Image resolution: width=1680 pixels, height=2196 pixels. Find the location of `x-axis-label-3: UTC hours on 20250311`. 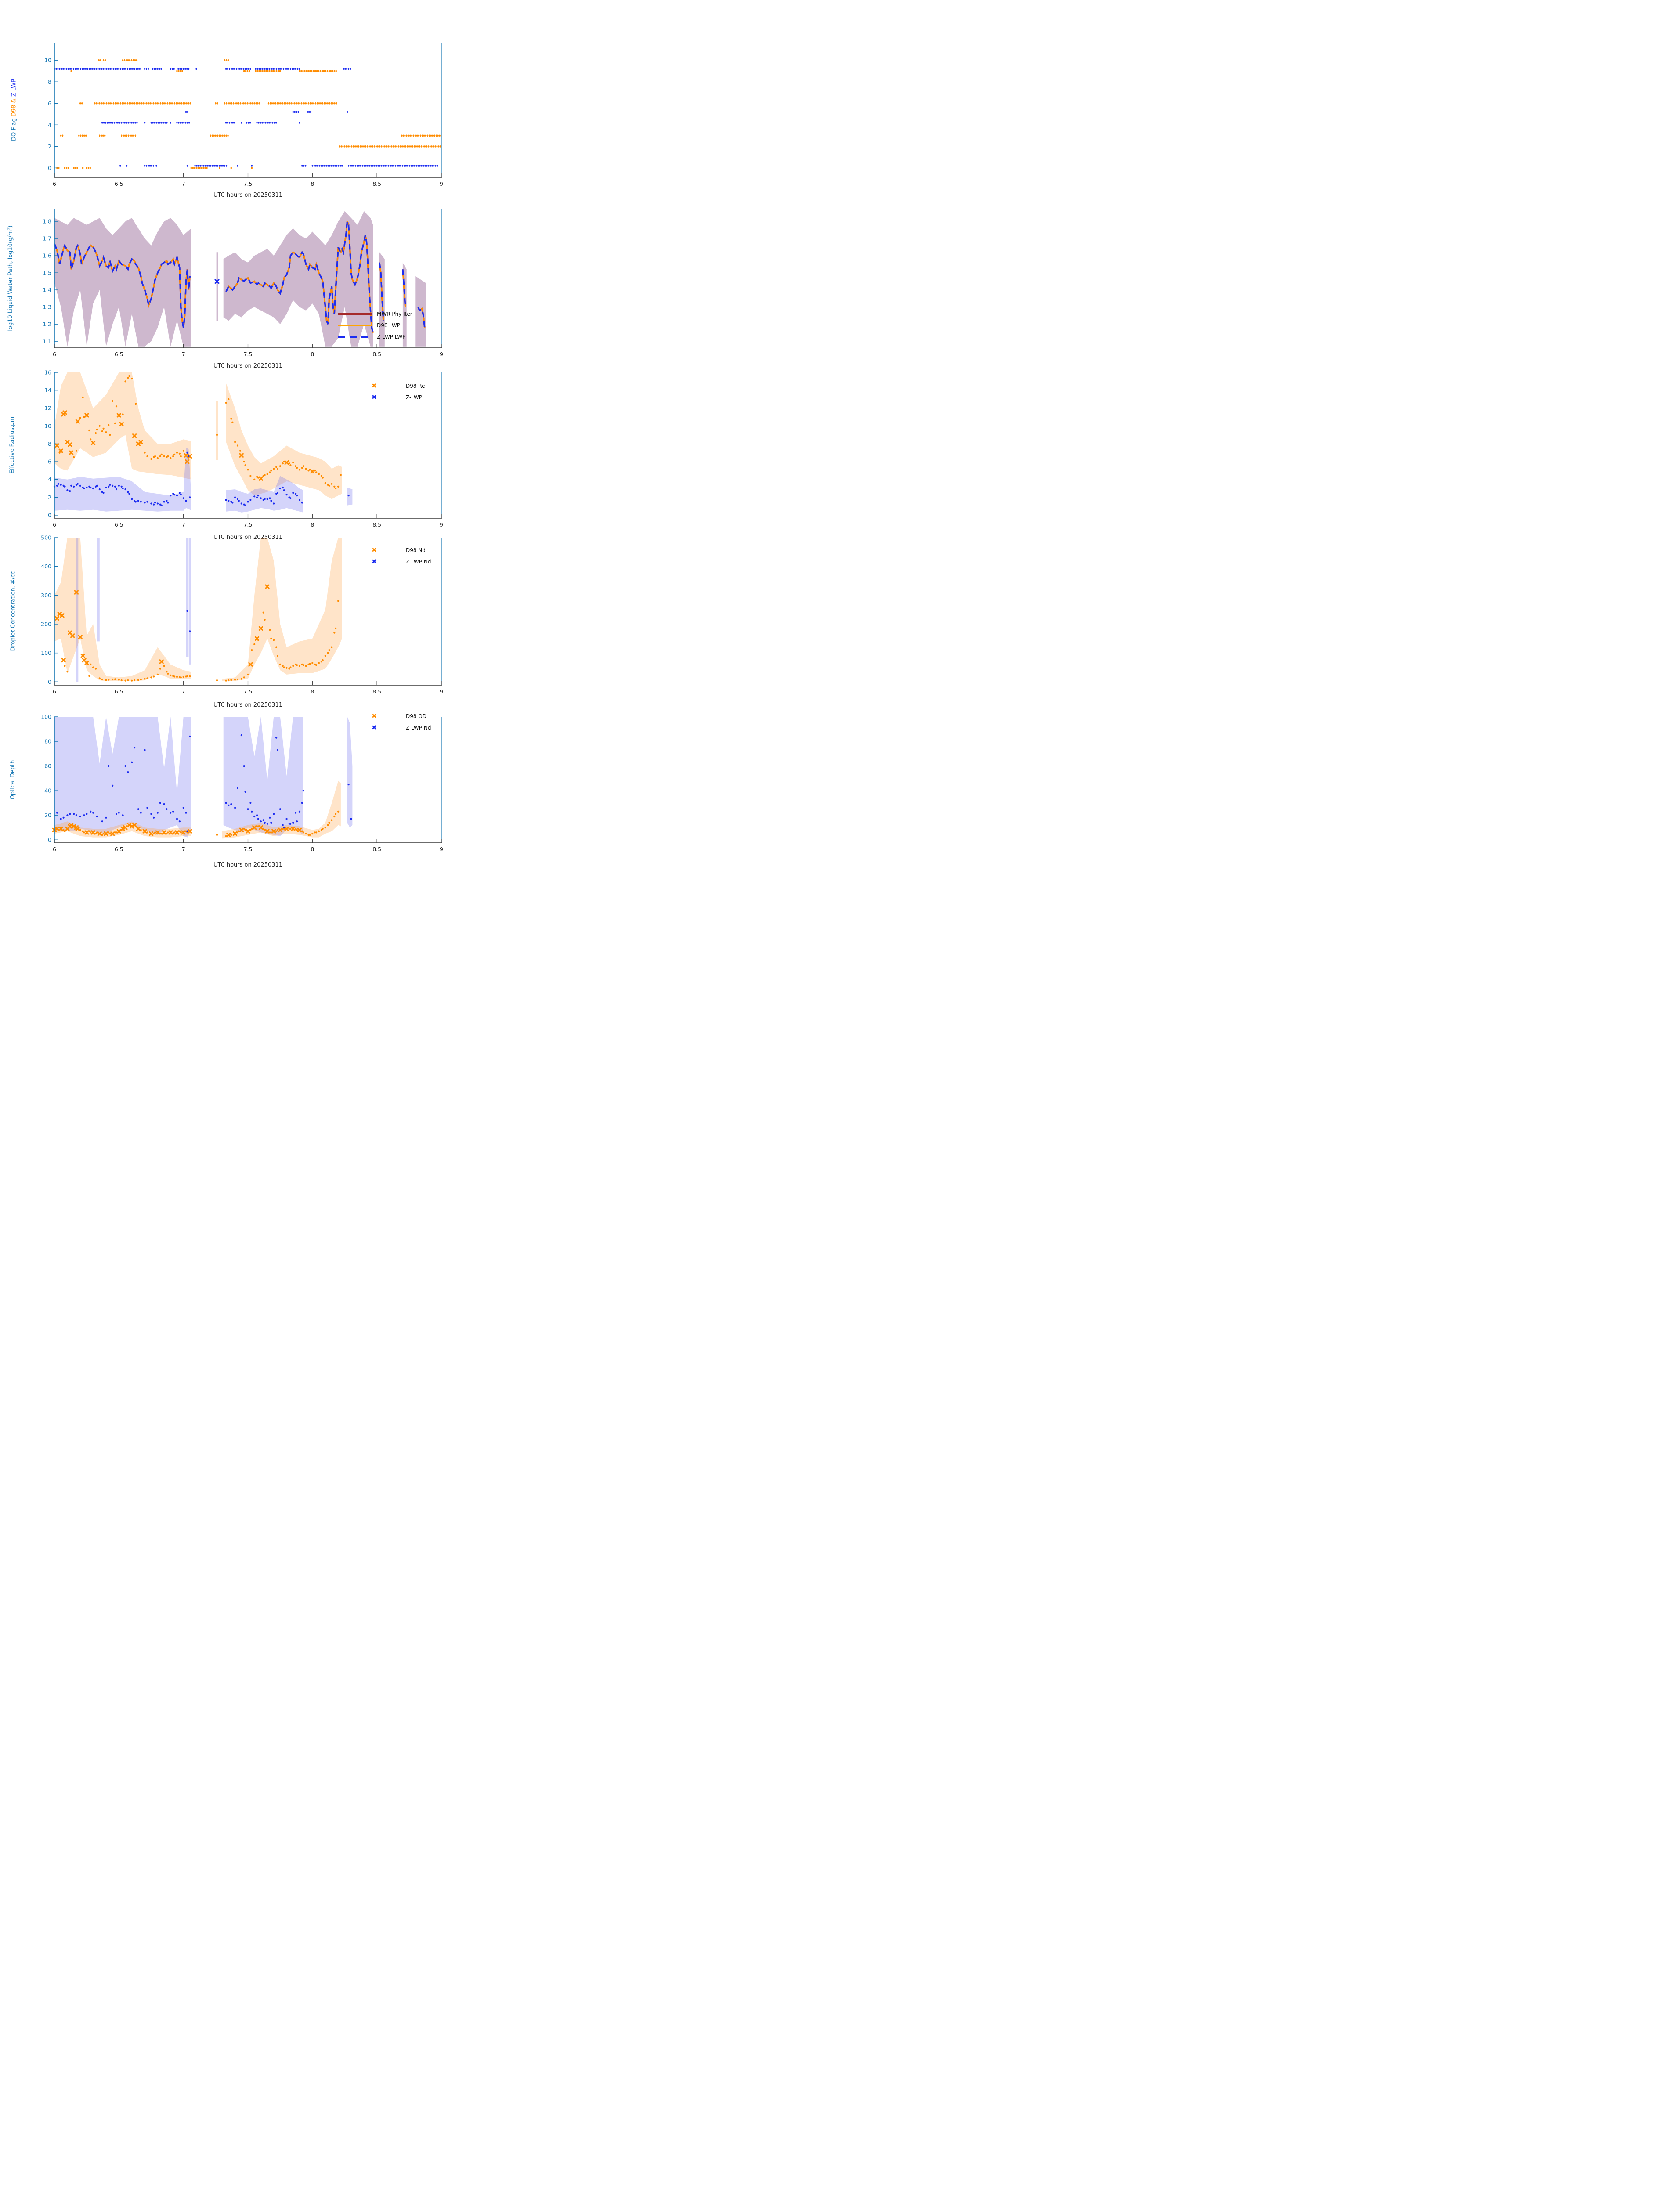

x-axis-label-3: UTC hours on 20250311 is located at coordinates (248, 537).